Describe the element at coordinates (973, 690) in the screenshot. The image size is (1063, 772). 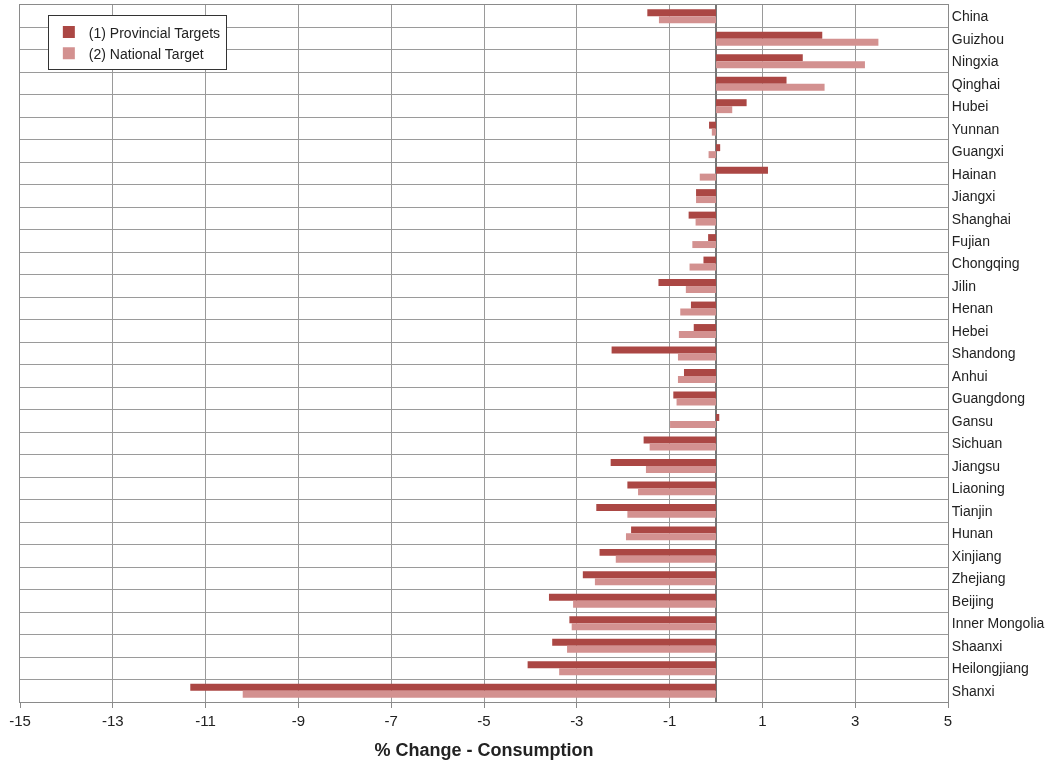
I see `y-tick-label: Shanxi` at that location.